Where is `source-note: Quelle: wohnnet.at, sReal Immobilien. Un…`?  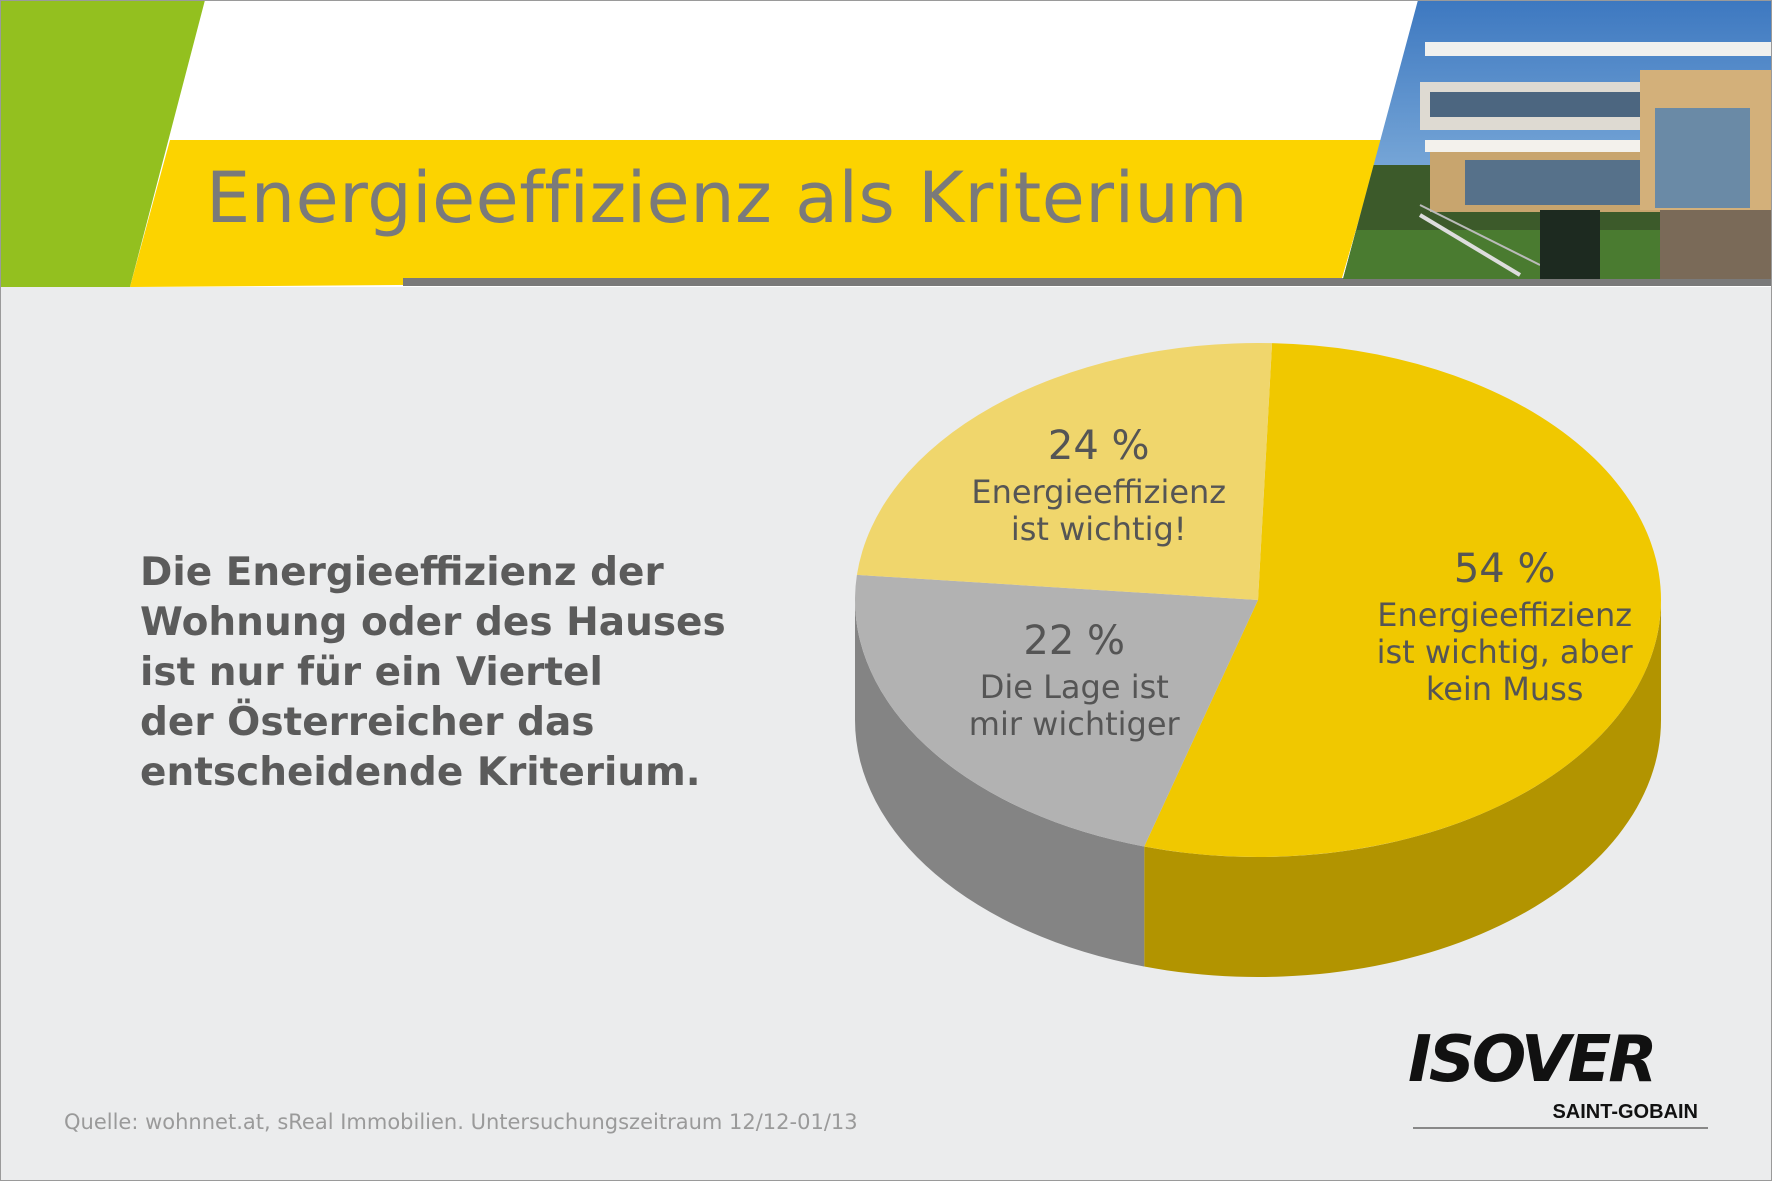
source-note: Quelle: wohnnet.at, sReal Immobilien. Un… is located at coordinates (461, 1122).